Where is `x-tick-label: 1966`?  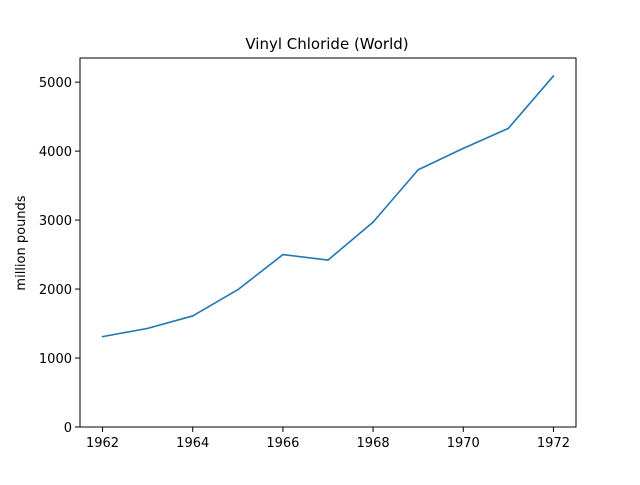
x-tick-label: 1966 is located at coordinates (282, 443).